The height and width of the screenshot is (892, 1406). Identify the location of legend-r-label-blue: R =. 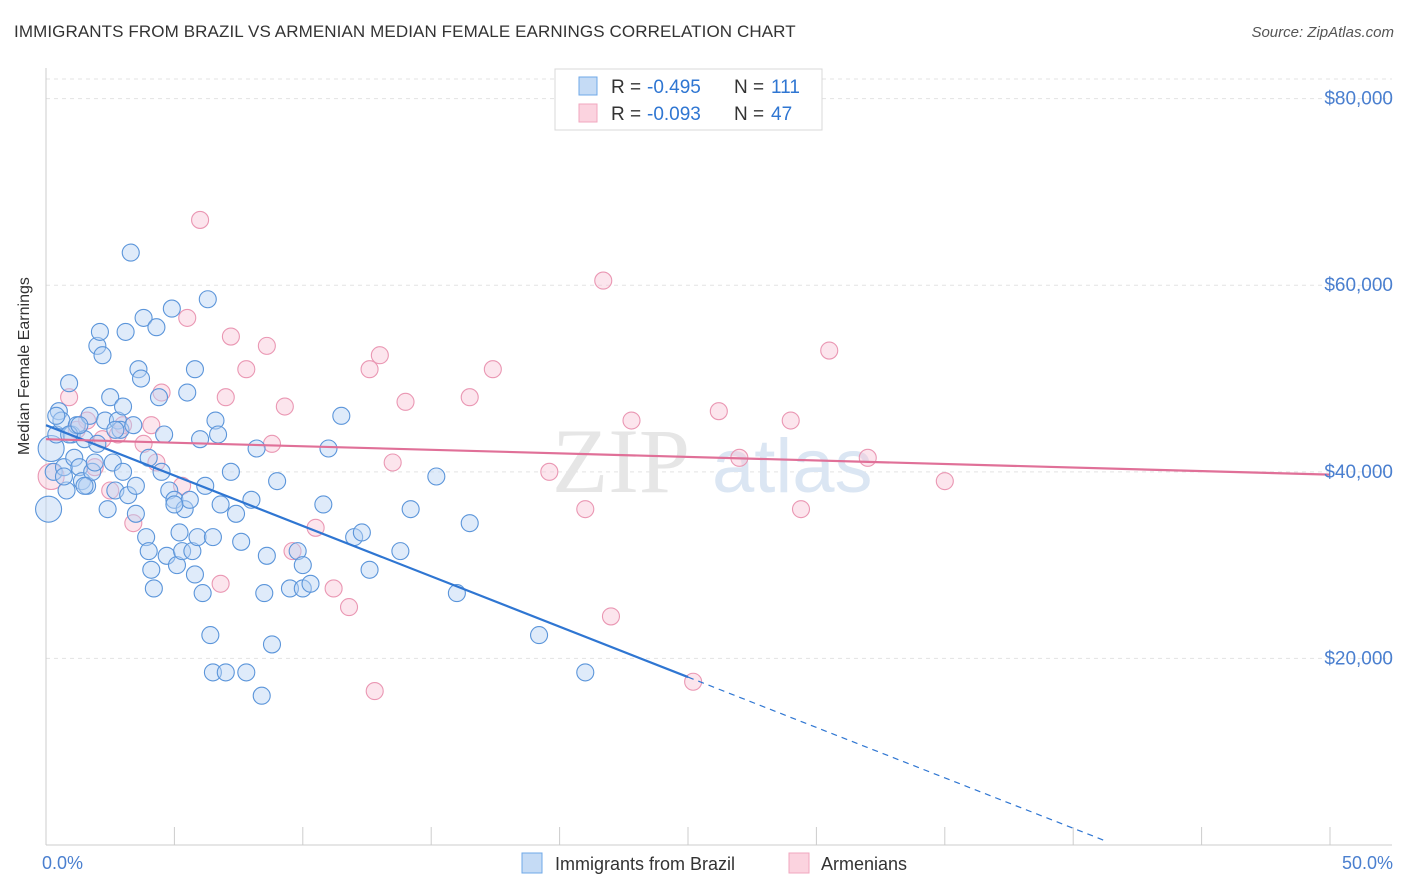
(626, 87).